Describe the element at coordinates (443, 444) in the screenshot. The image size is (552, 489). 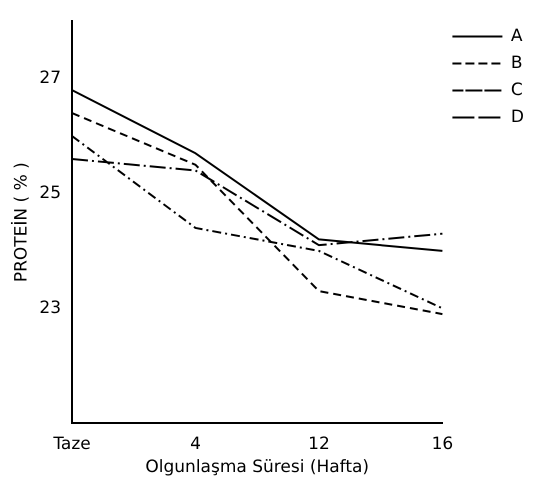
I see `x-tick-label: 16` at that location.